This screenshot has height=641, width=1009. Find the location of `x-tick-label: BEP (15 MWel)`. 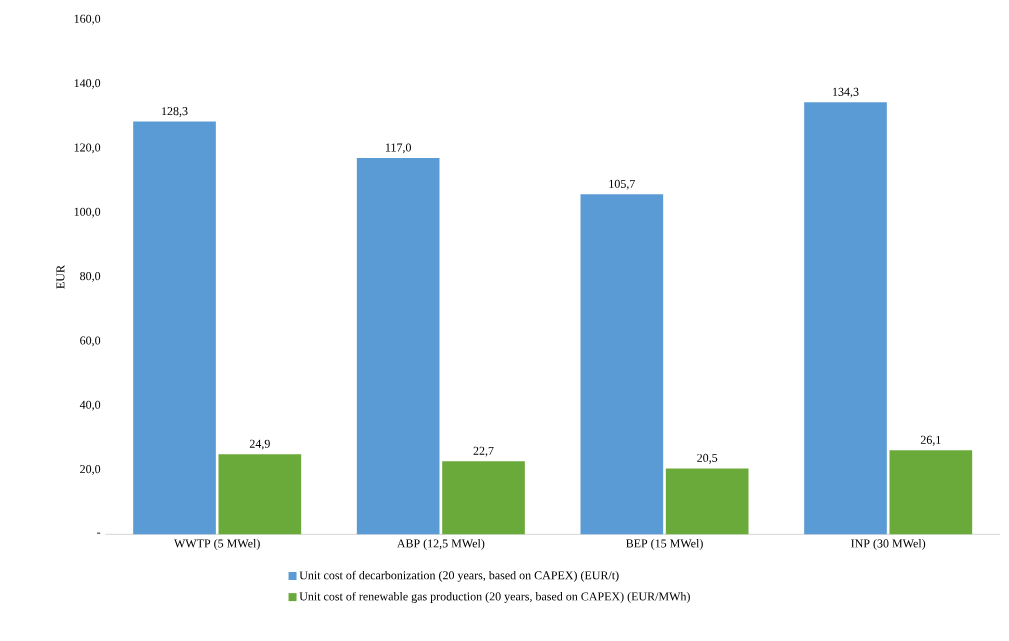

x-tick-label: BEP (15 MWel) is located at coordinates (664, 544).